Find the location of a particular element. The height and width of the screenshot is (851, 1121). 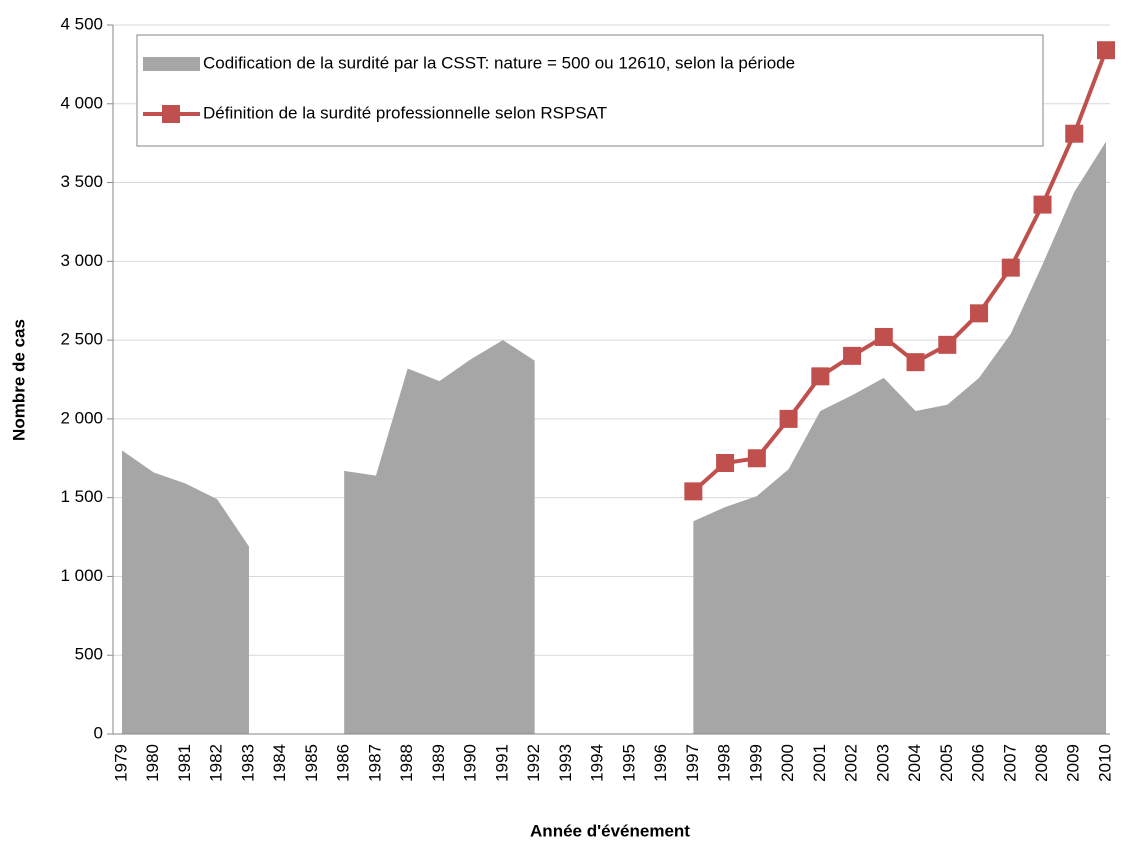

y-axis-title: Nombre de cas is located at coordinates (18, 380).